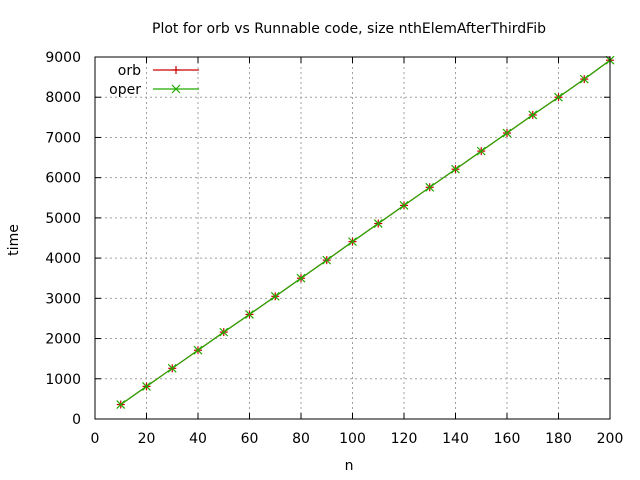  I want to click on legend-marker-orb, so click(176, 70).